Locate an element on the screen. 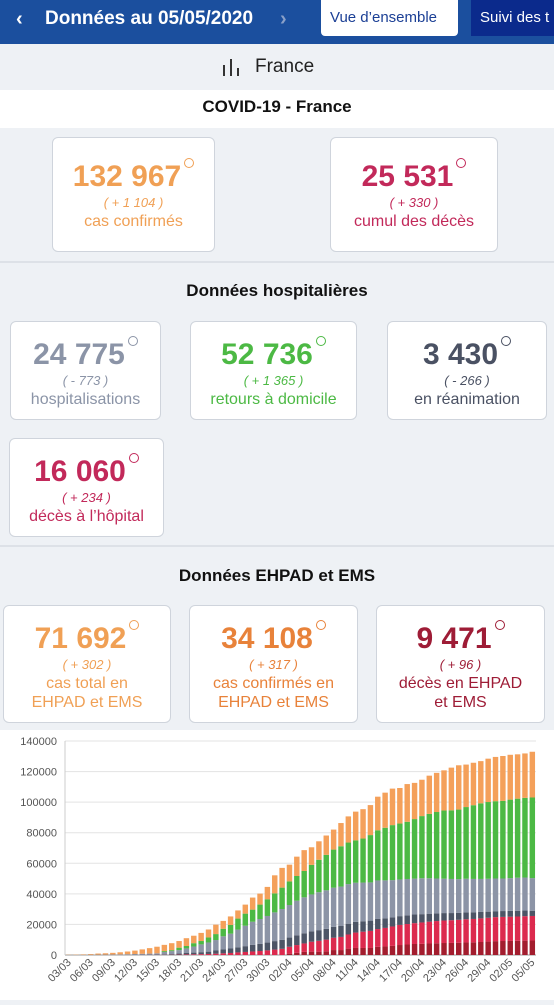 Image resolution: width=554 pixels, height=1005 pixels. next-chevron: › is located at coordinates (283, 19).